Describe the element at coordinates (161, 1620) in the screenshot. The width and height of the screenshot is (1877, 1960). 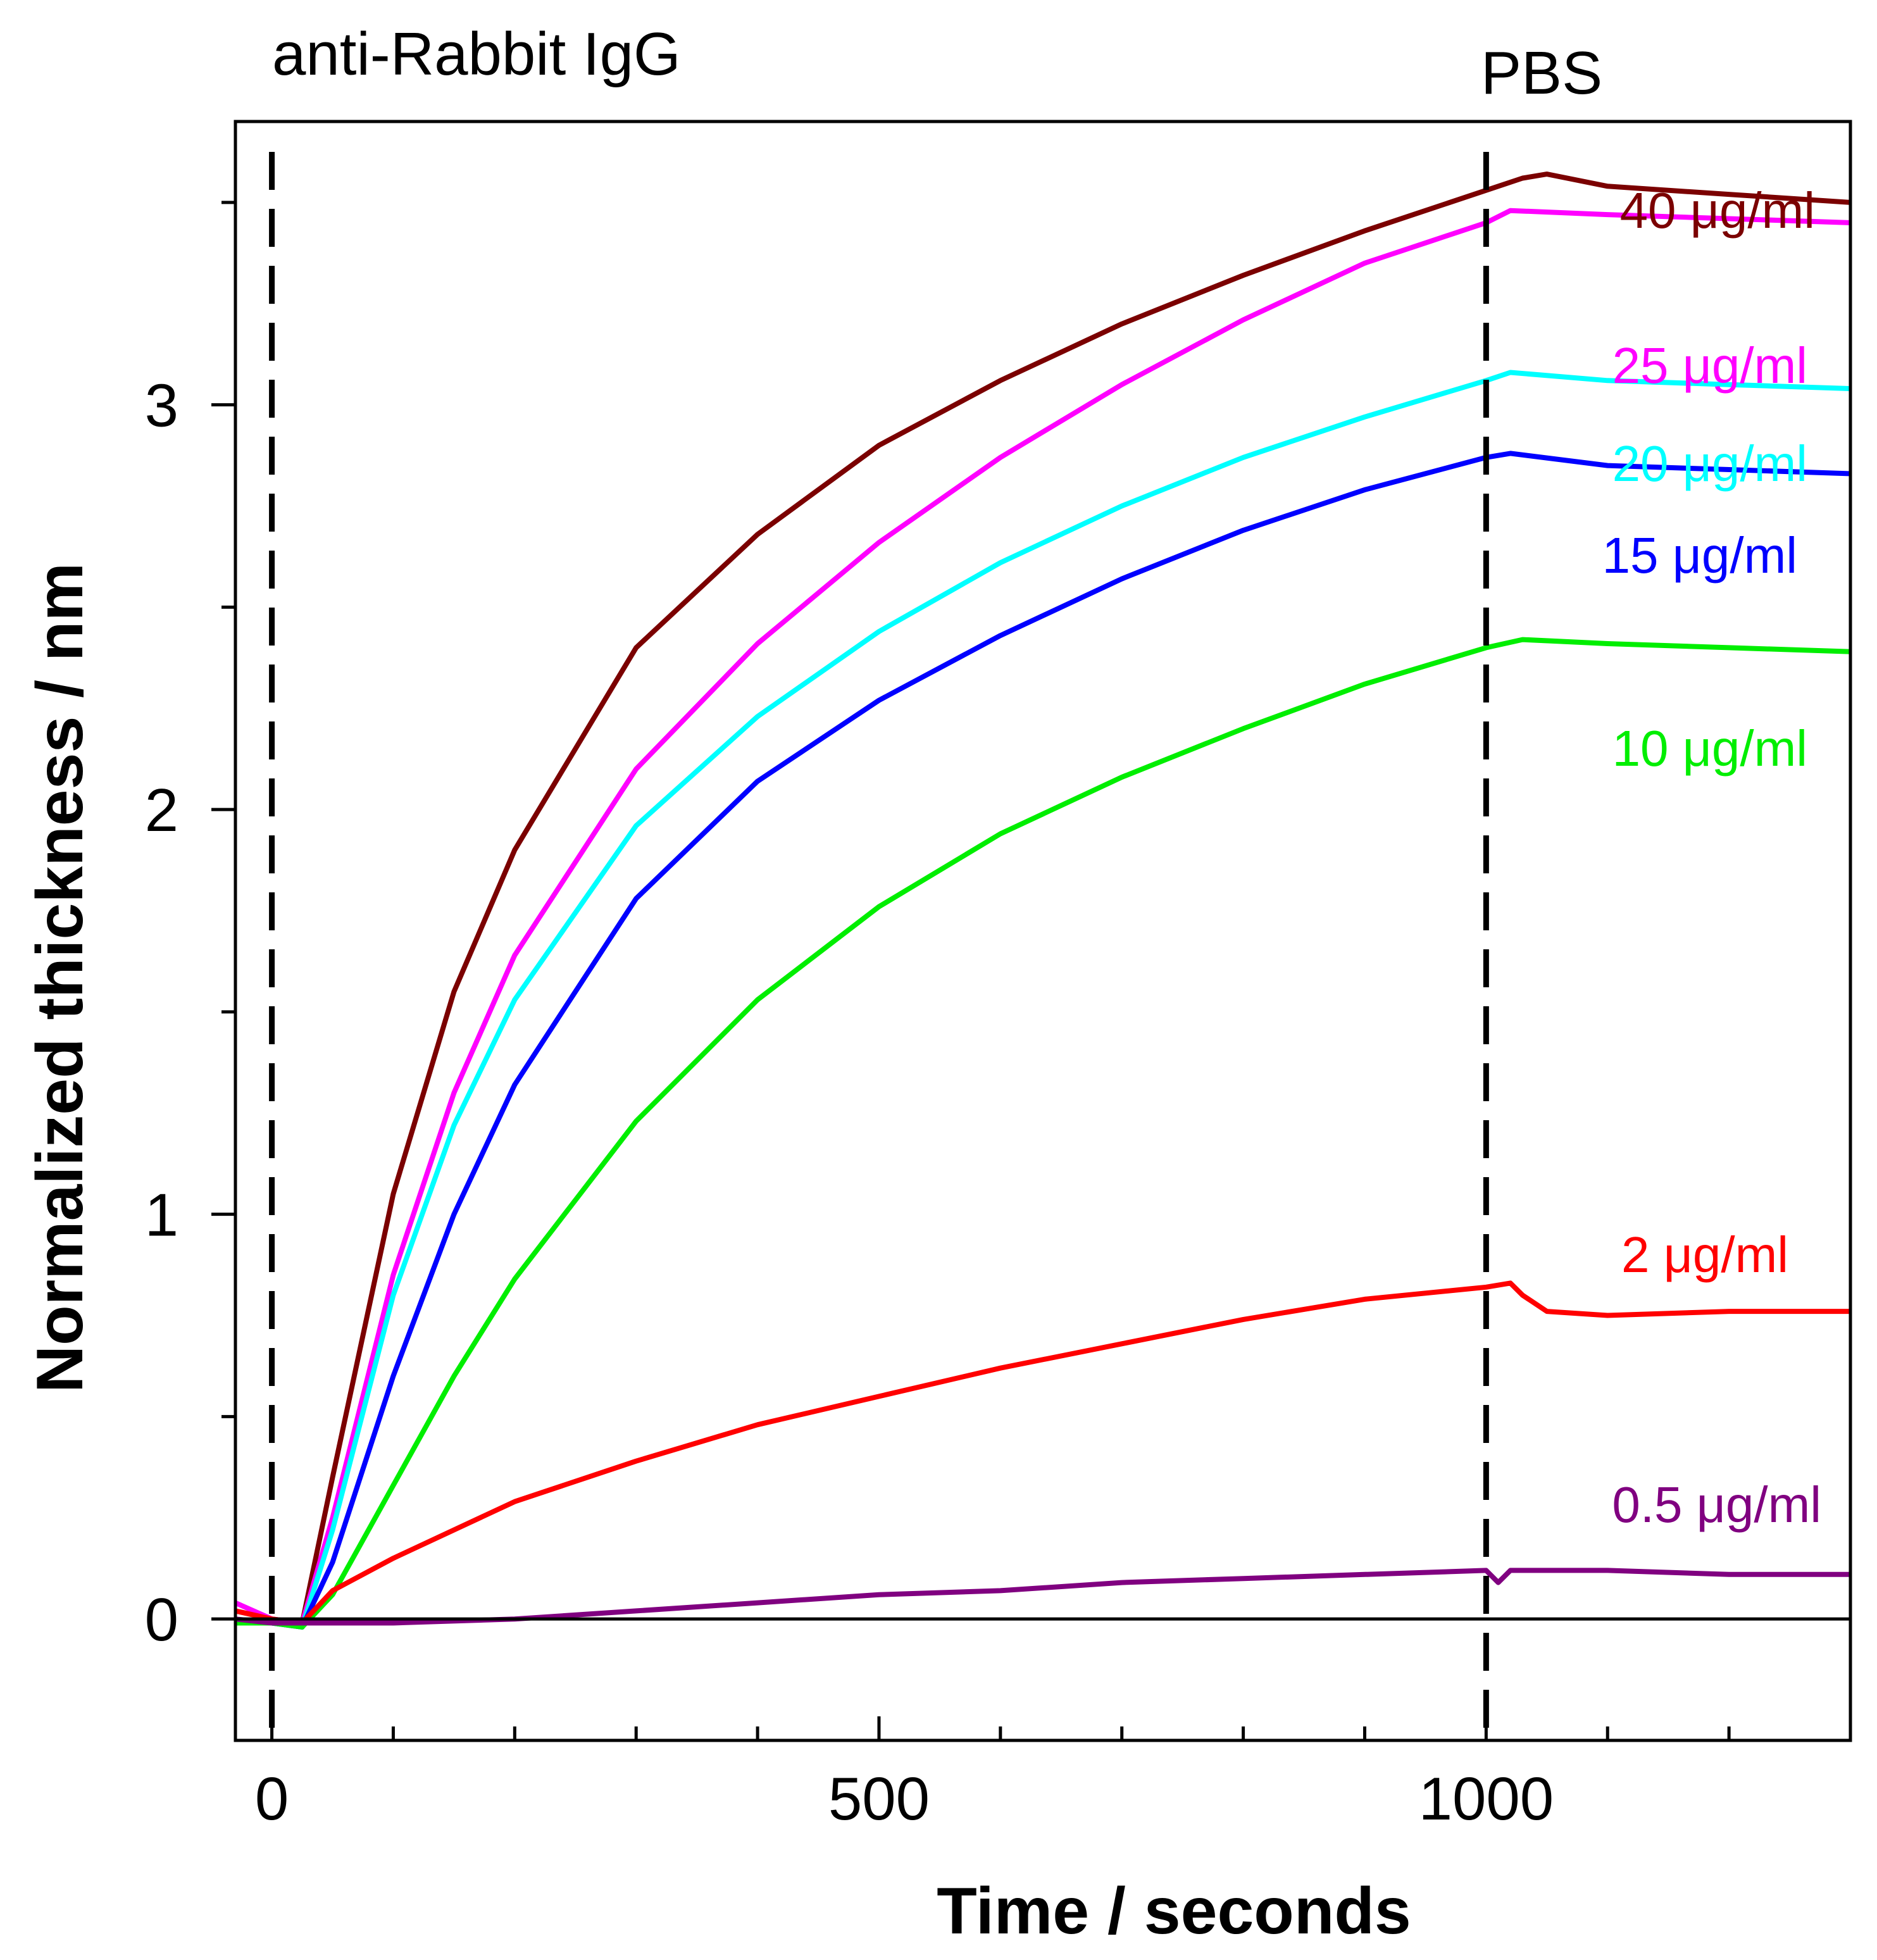
I see `y-tick-label: 0` at that location.